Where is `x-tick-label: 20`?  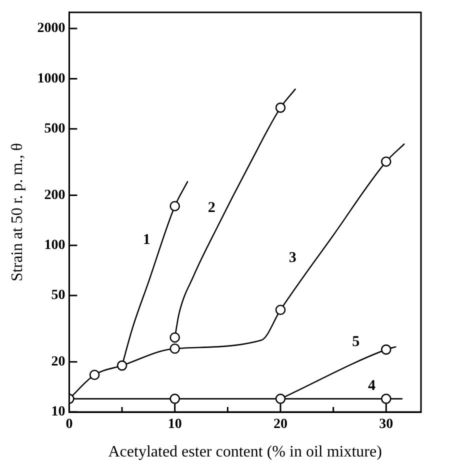
x-tick-label: 20 is located at coordinates (280, 424).